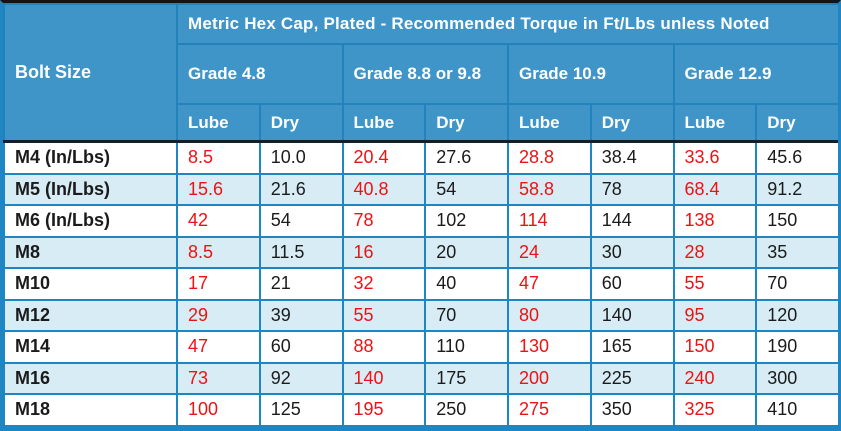 This screenshot has height=431, width=841. I want to click on lube-value-cell: 195, so click(384, 410).